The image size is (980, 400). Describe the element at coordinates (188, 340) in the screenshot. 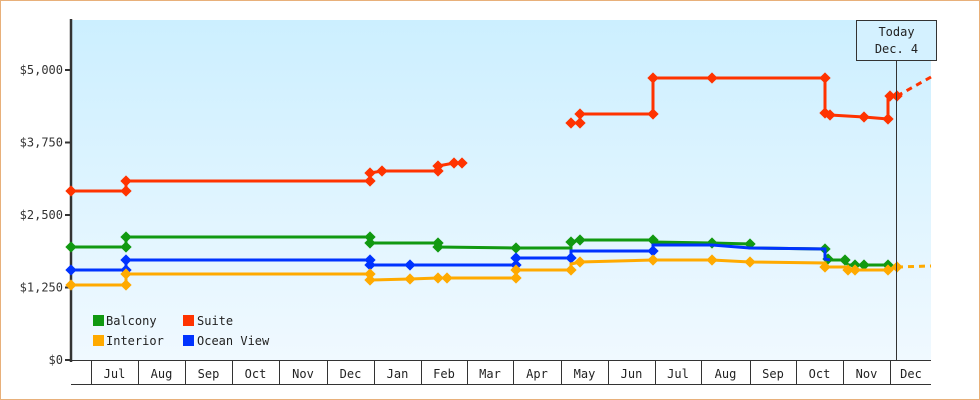

I see `ocean-view-swatch-icon` at that location.